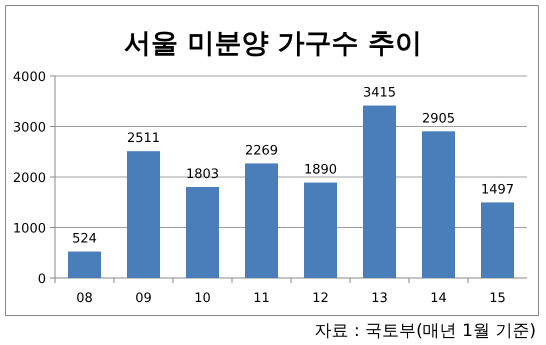 This screenshot has height=345, width=546. What do you see at coordinates (203, 174) in the screenshot?
I see `data-label: 1803` at bounding box center [203, 174].